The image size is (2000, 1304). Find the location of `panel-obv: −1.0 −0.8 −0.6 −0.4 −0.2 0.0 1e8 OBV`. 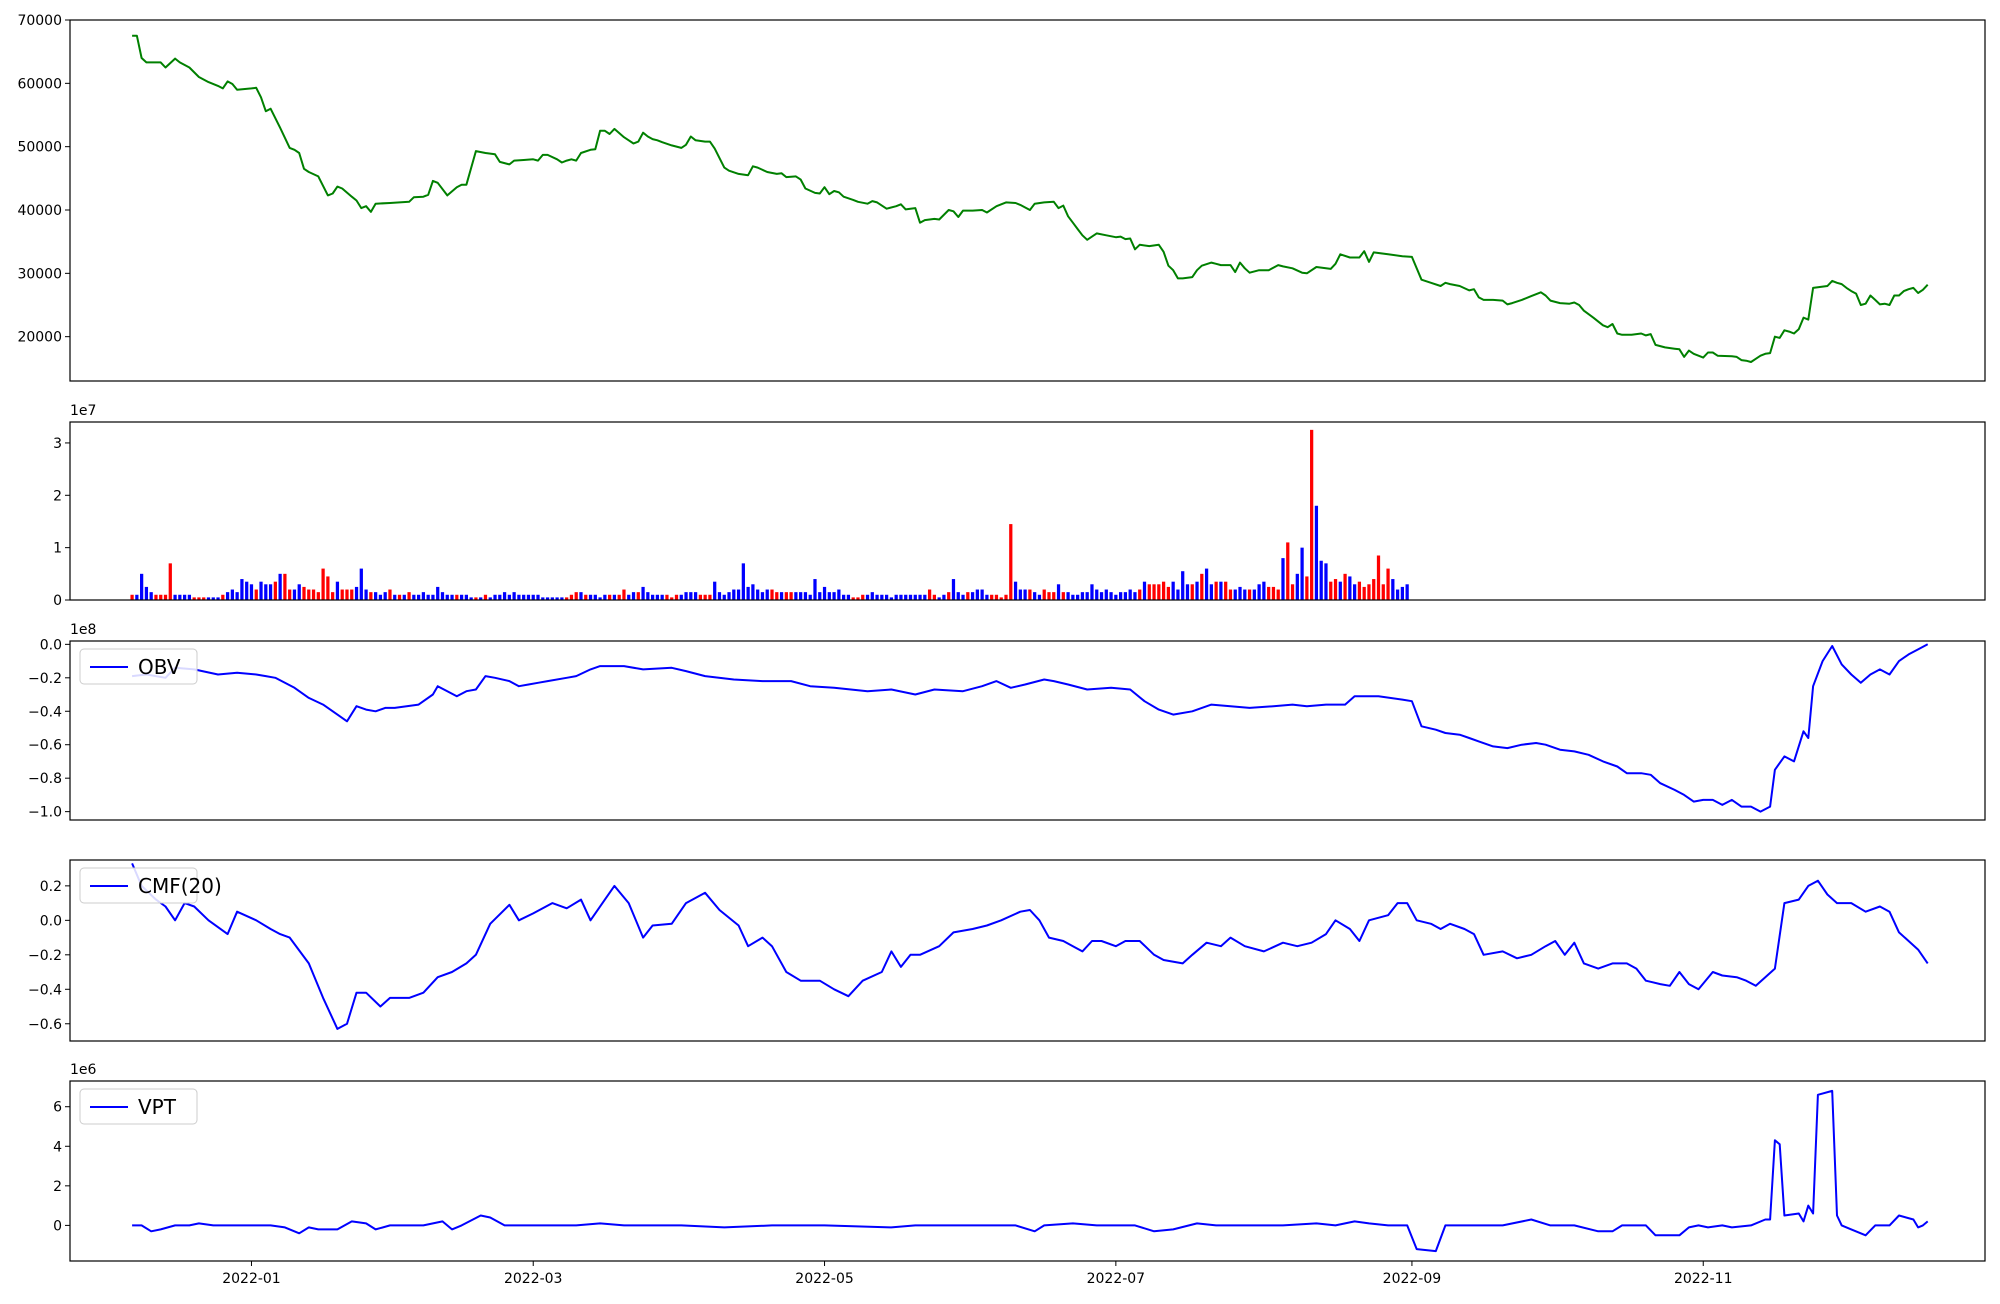

panel-obv: −1.0 −0.8 −0.6 −0.4 −0.2 0.0 1e8 OBV is located at coordinates (1007, 721).